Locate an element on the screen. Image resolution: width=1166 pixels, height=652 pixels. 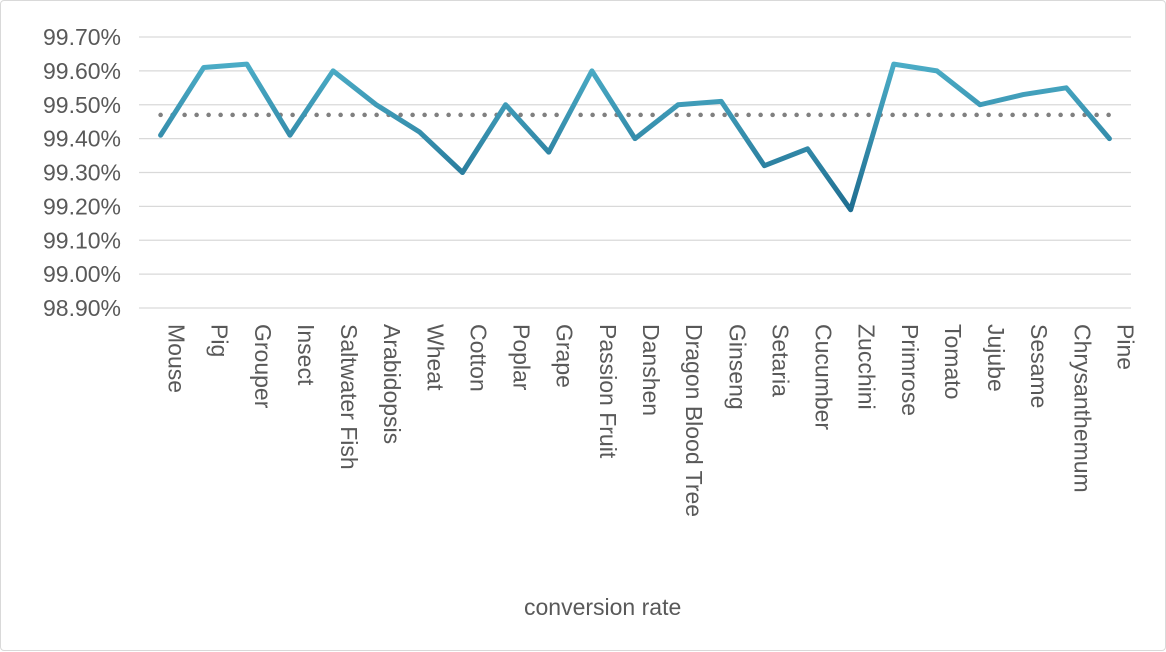
x-category-label: Insect is located at coordinates (306, 355).